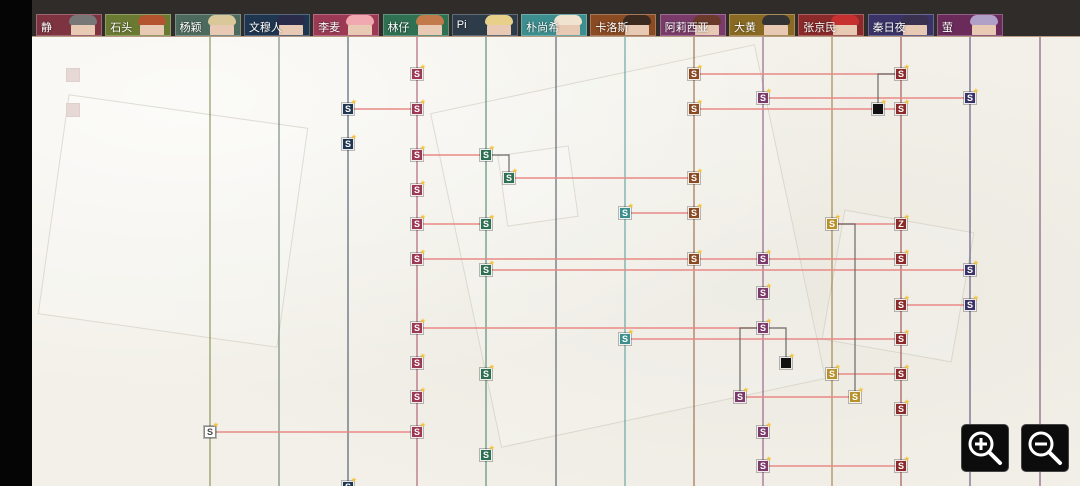  What do you see at coordinates (900, 25) in the screenshot?
I see `character-tab-12: 秦日夜` at bounding box center [900, 25].